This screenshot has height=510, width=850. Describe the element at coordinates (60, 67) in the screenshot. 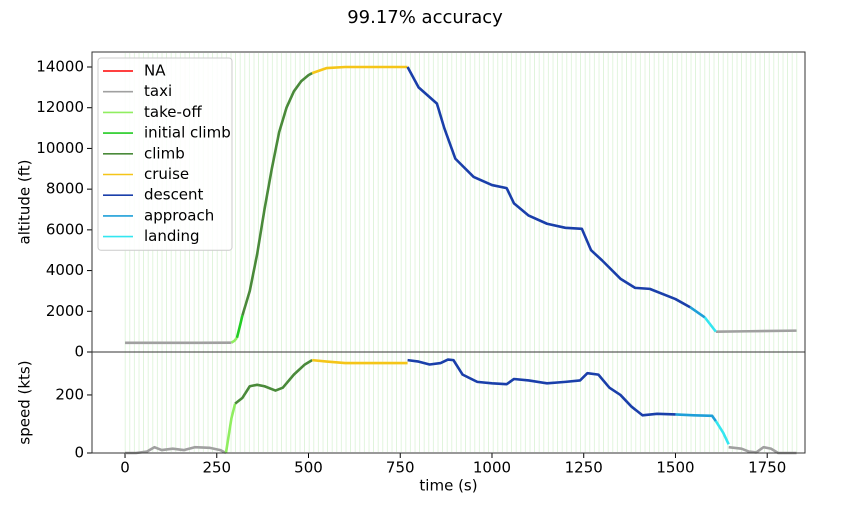

I see `y-tick-label: 14000` at that location.